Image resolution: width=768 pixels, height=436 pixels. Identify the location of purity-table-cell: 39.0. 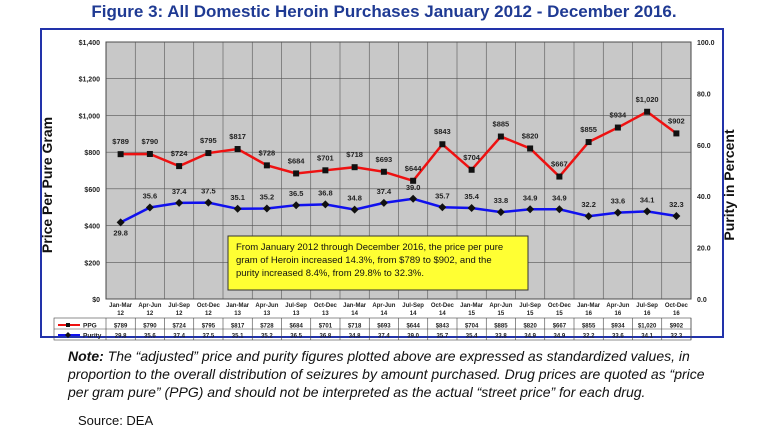
(413, 337).